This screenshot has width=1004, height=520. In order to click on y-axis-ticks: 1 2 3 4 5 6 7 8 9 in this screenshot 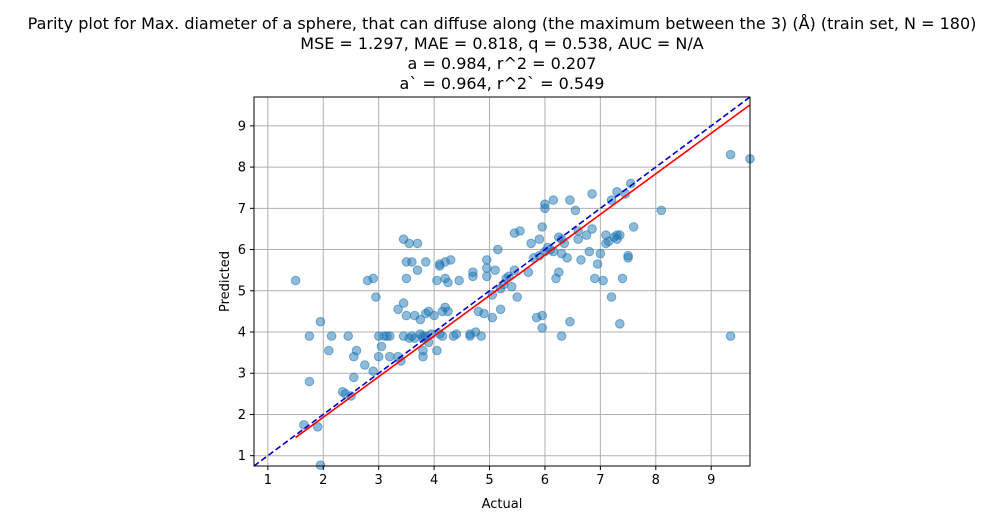, I will do `click(246, 291)`.